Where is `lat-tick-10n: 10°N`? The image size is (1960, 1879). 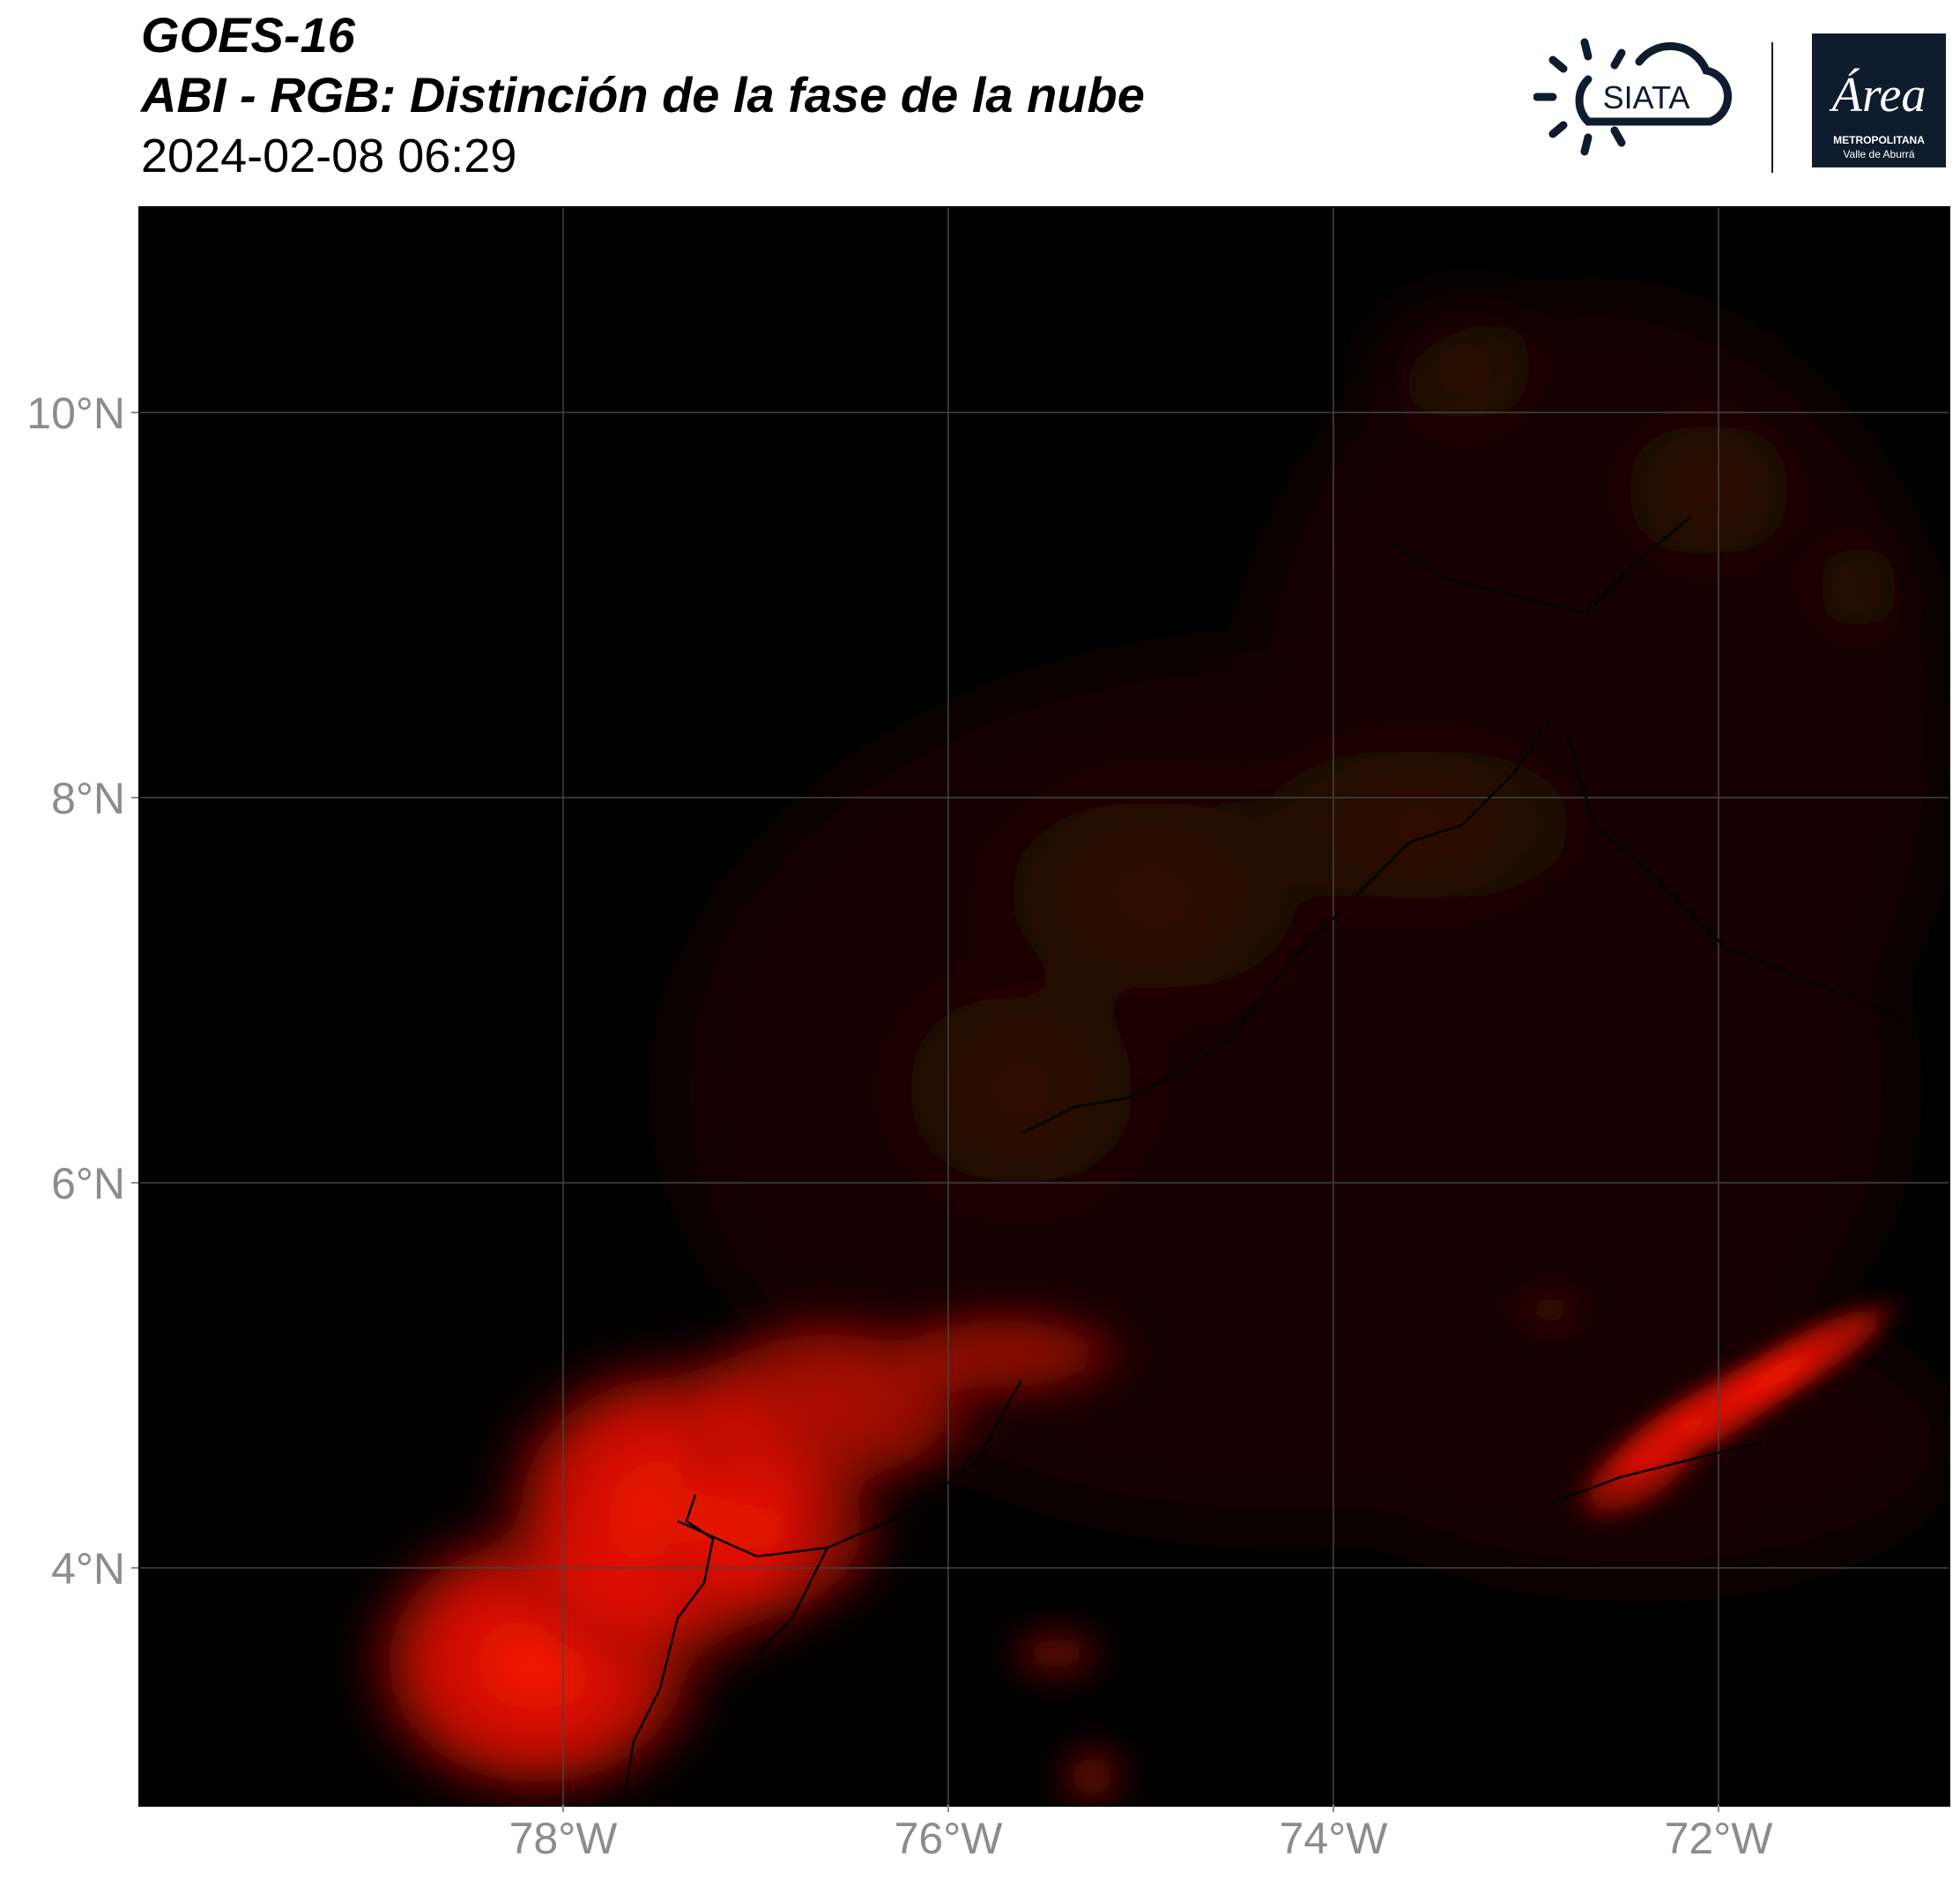
lat-tick-10n: 10°N is located at coordinates (75, 414).